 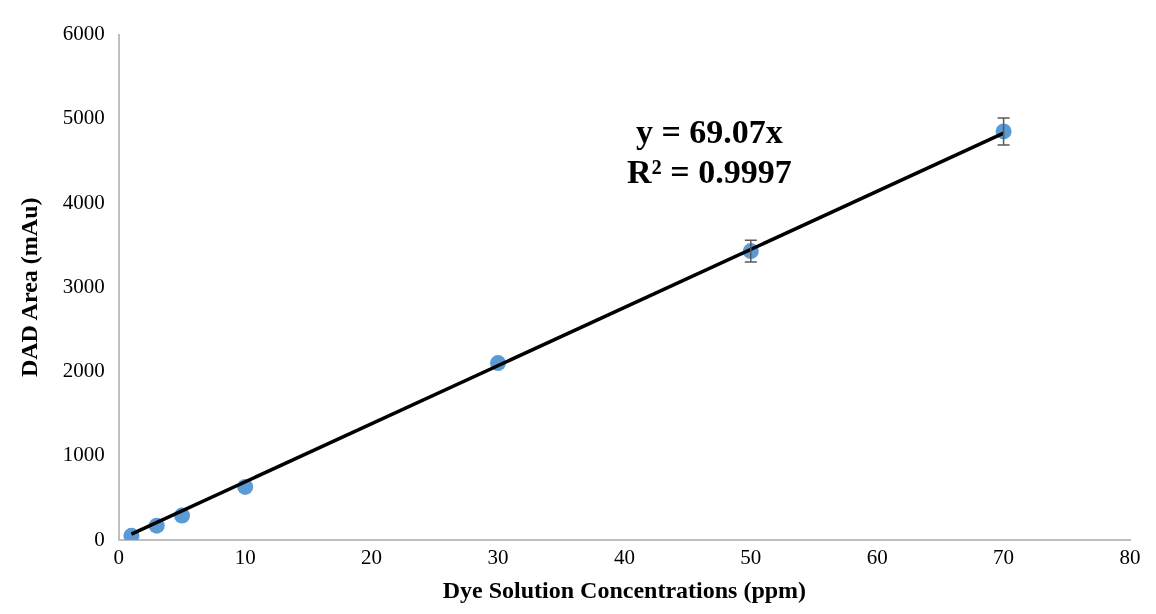 What do you see at coordinates (372, 557) in the screenshot?
I see `x-tick-label: 20` at bounding box center [372, 557].